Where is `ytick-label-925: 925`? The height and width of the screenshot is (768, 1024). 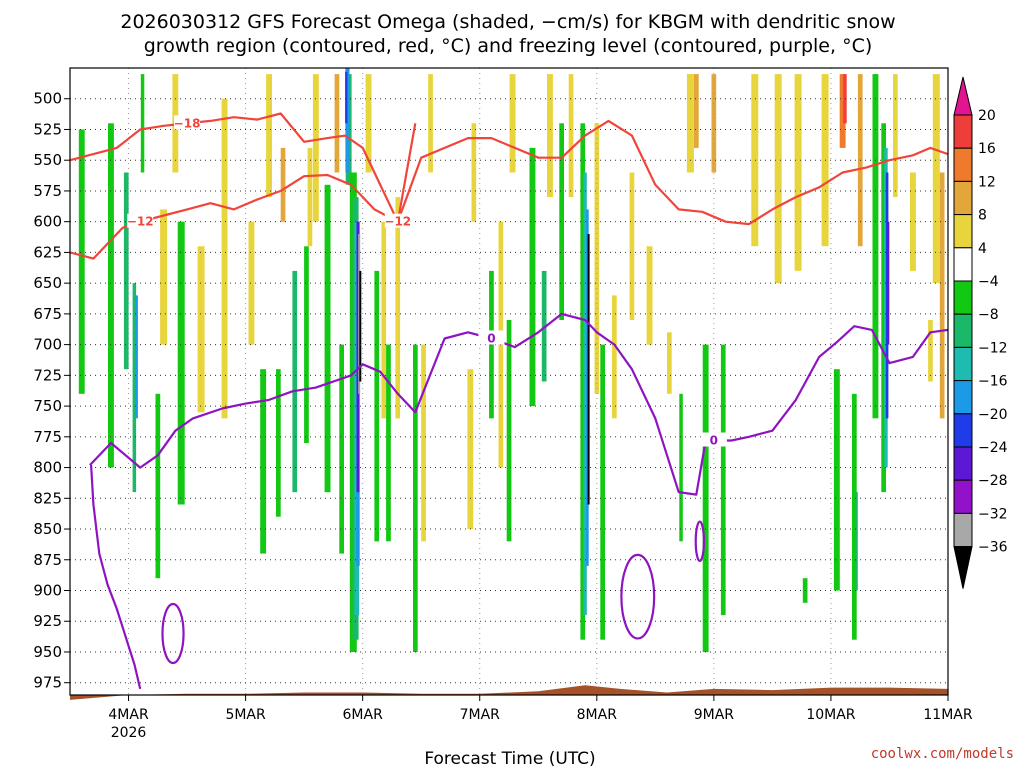
ytick-label-925: 925 is located at coordinates (47, 621).